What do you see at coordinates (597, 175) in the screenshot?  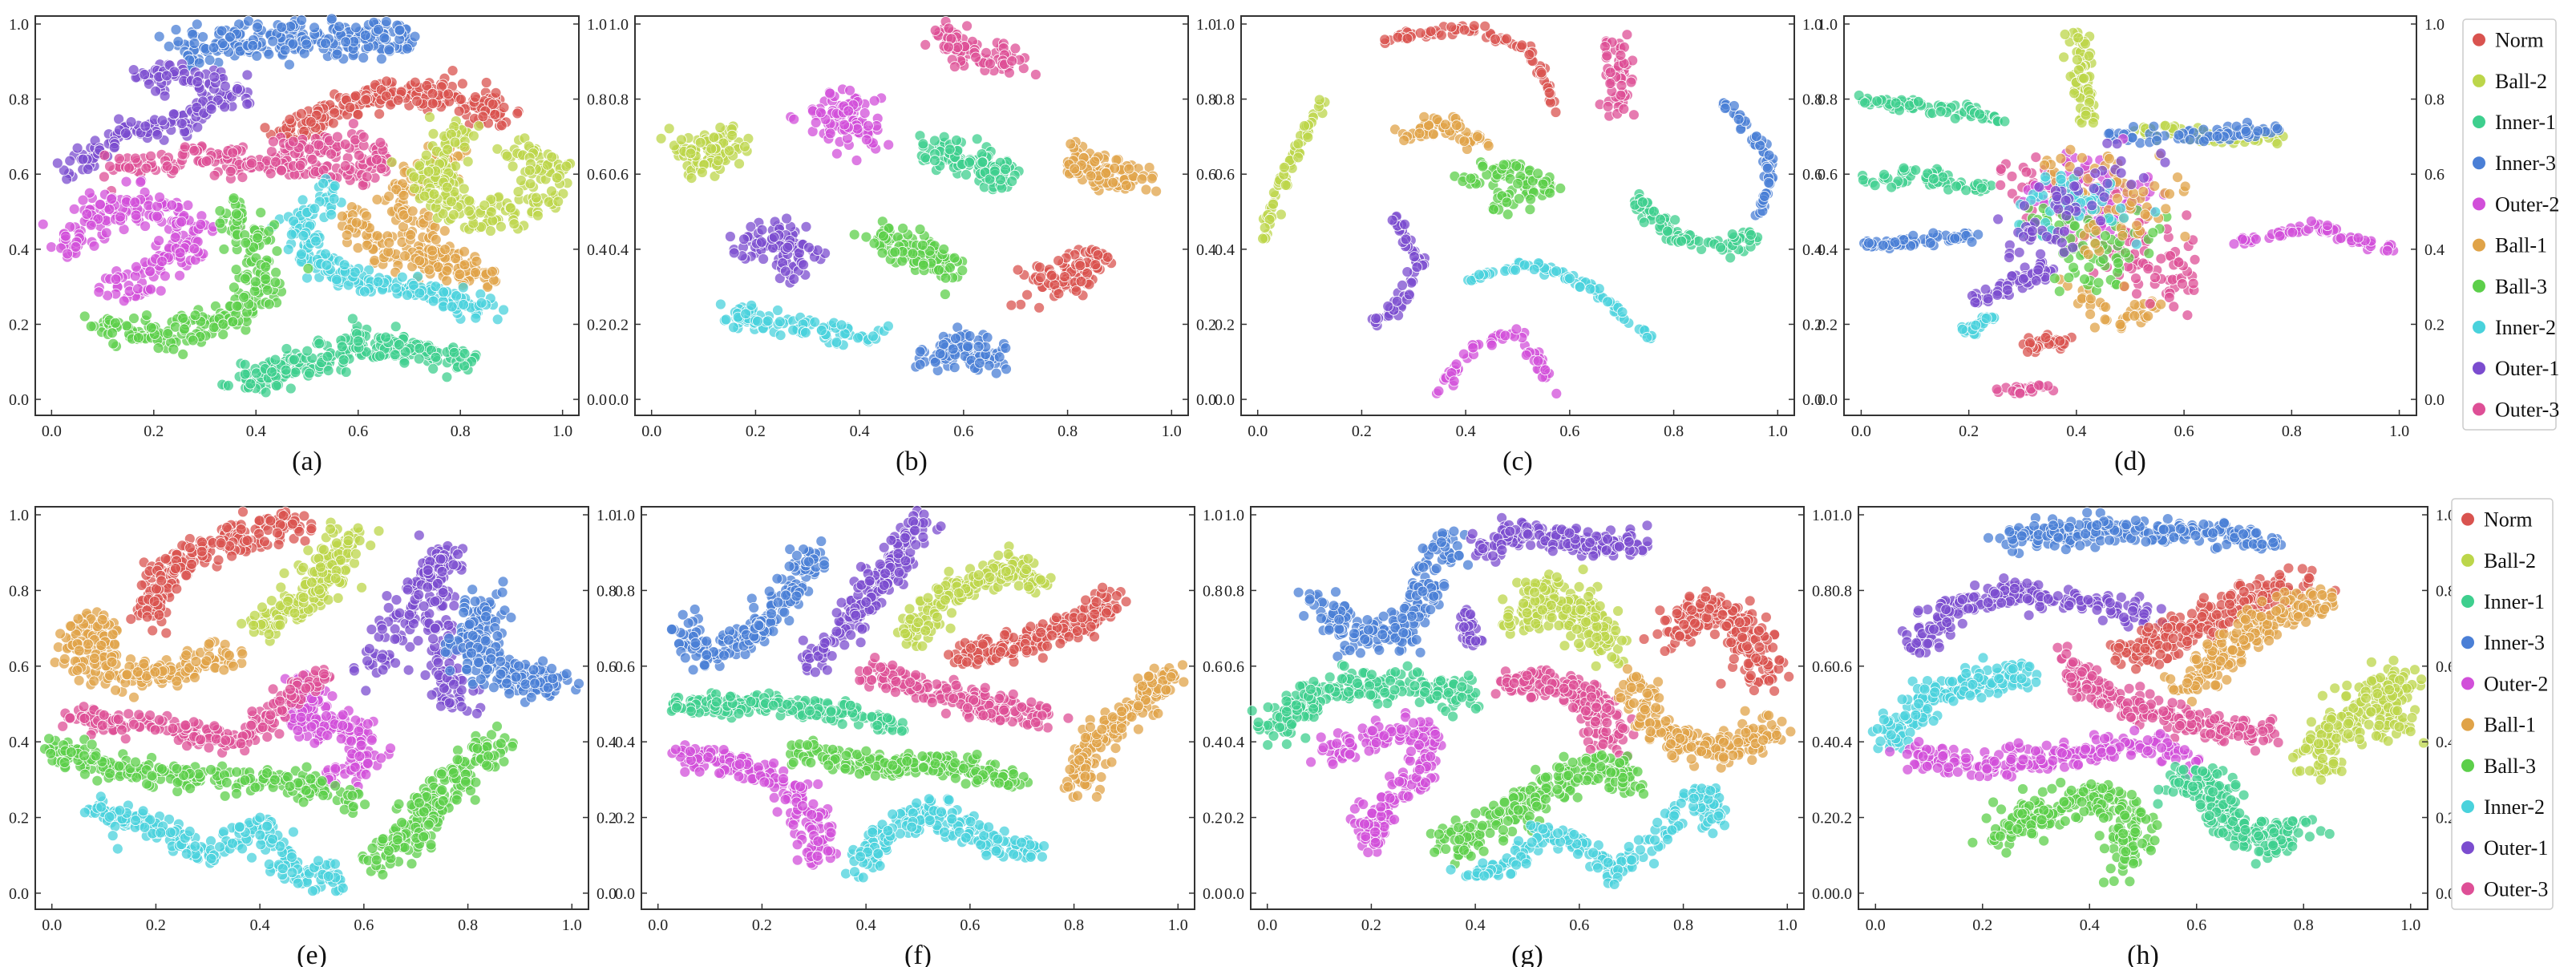 I see `y-tick-label-right: 0.6` at bounding box center [597, 175].